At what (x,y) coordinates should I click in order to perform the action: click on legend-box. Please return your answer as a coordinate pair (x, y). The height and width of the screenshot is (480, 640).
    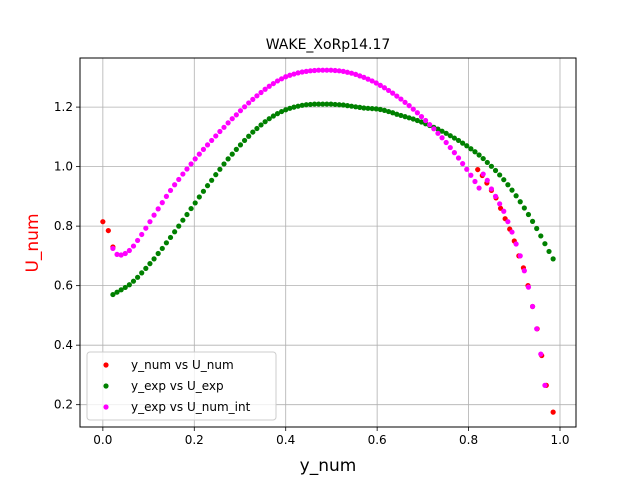
    Looking at the image, I should click on (181, 386).